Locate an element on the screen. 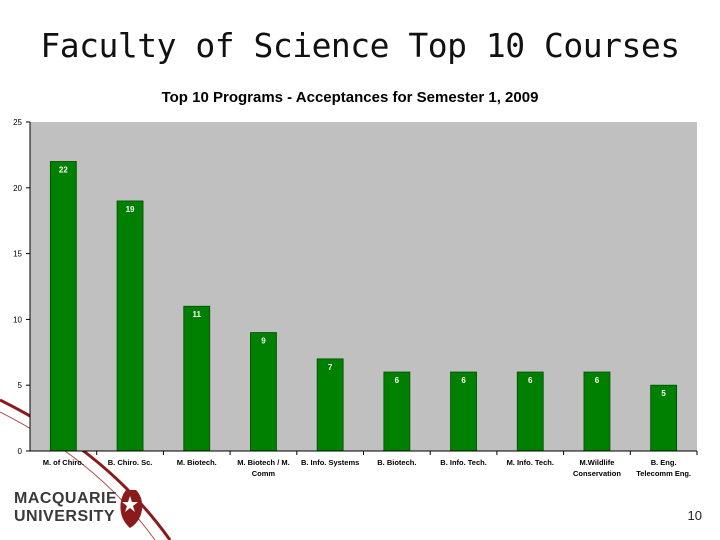 This screenshot has width=720, height=540. bar-value-label: 9 is located at coordinates (263, 341).